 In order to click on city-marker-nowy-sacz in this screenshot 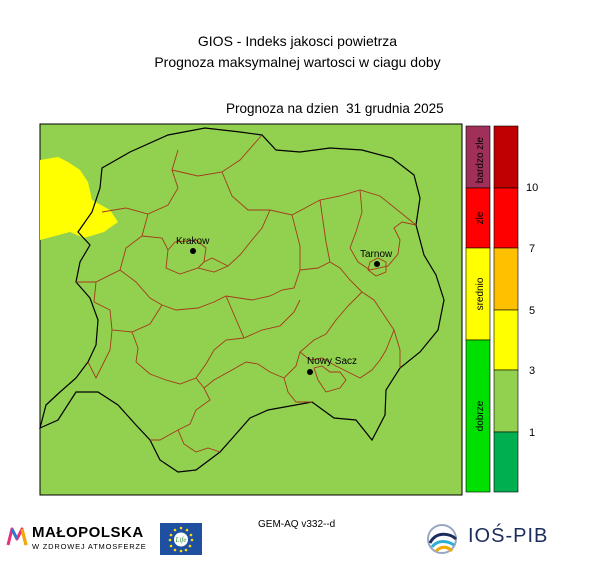, I will do `click(310, 372)`.